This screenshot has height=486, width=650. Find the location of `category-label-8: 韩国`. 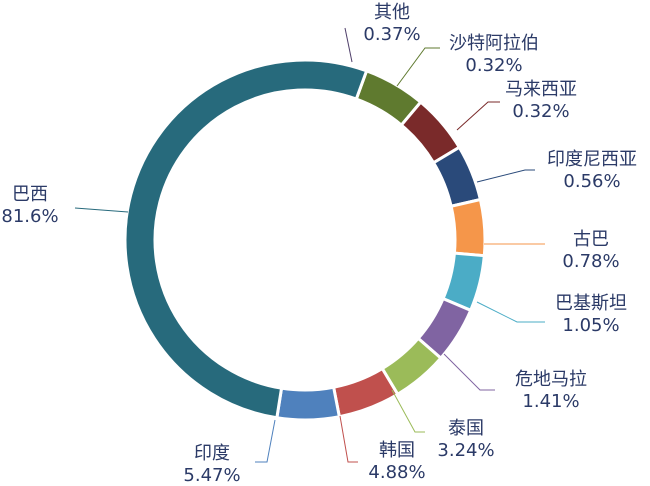

category-label-8: 韩国 is located at coordinates (397, 450).